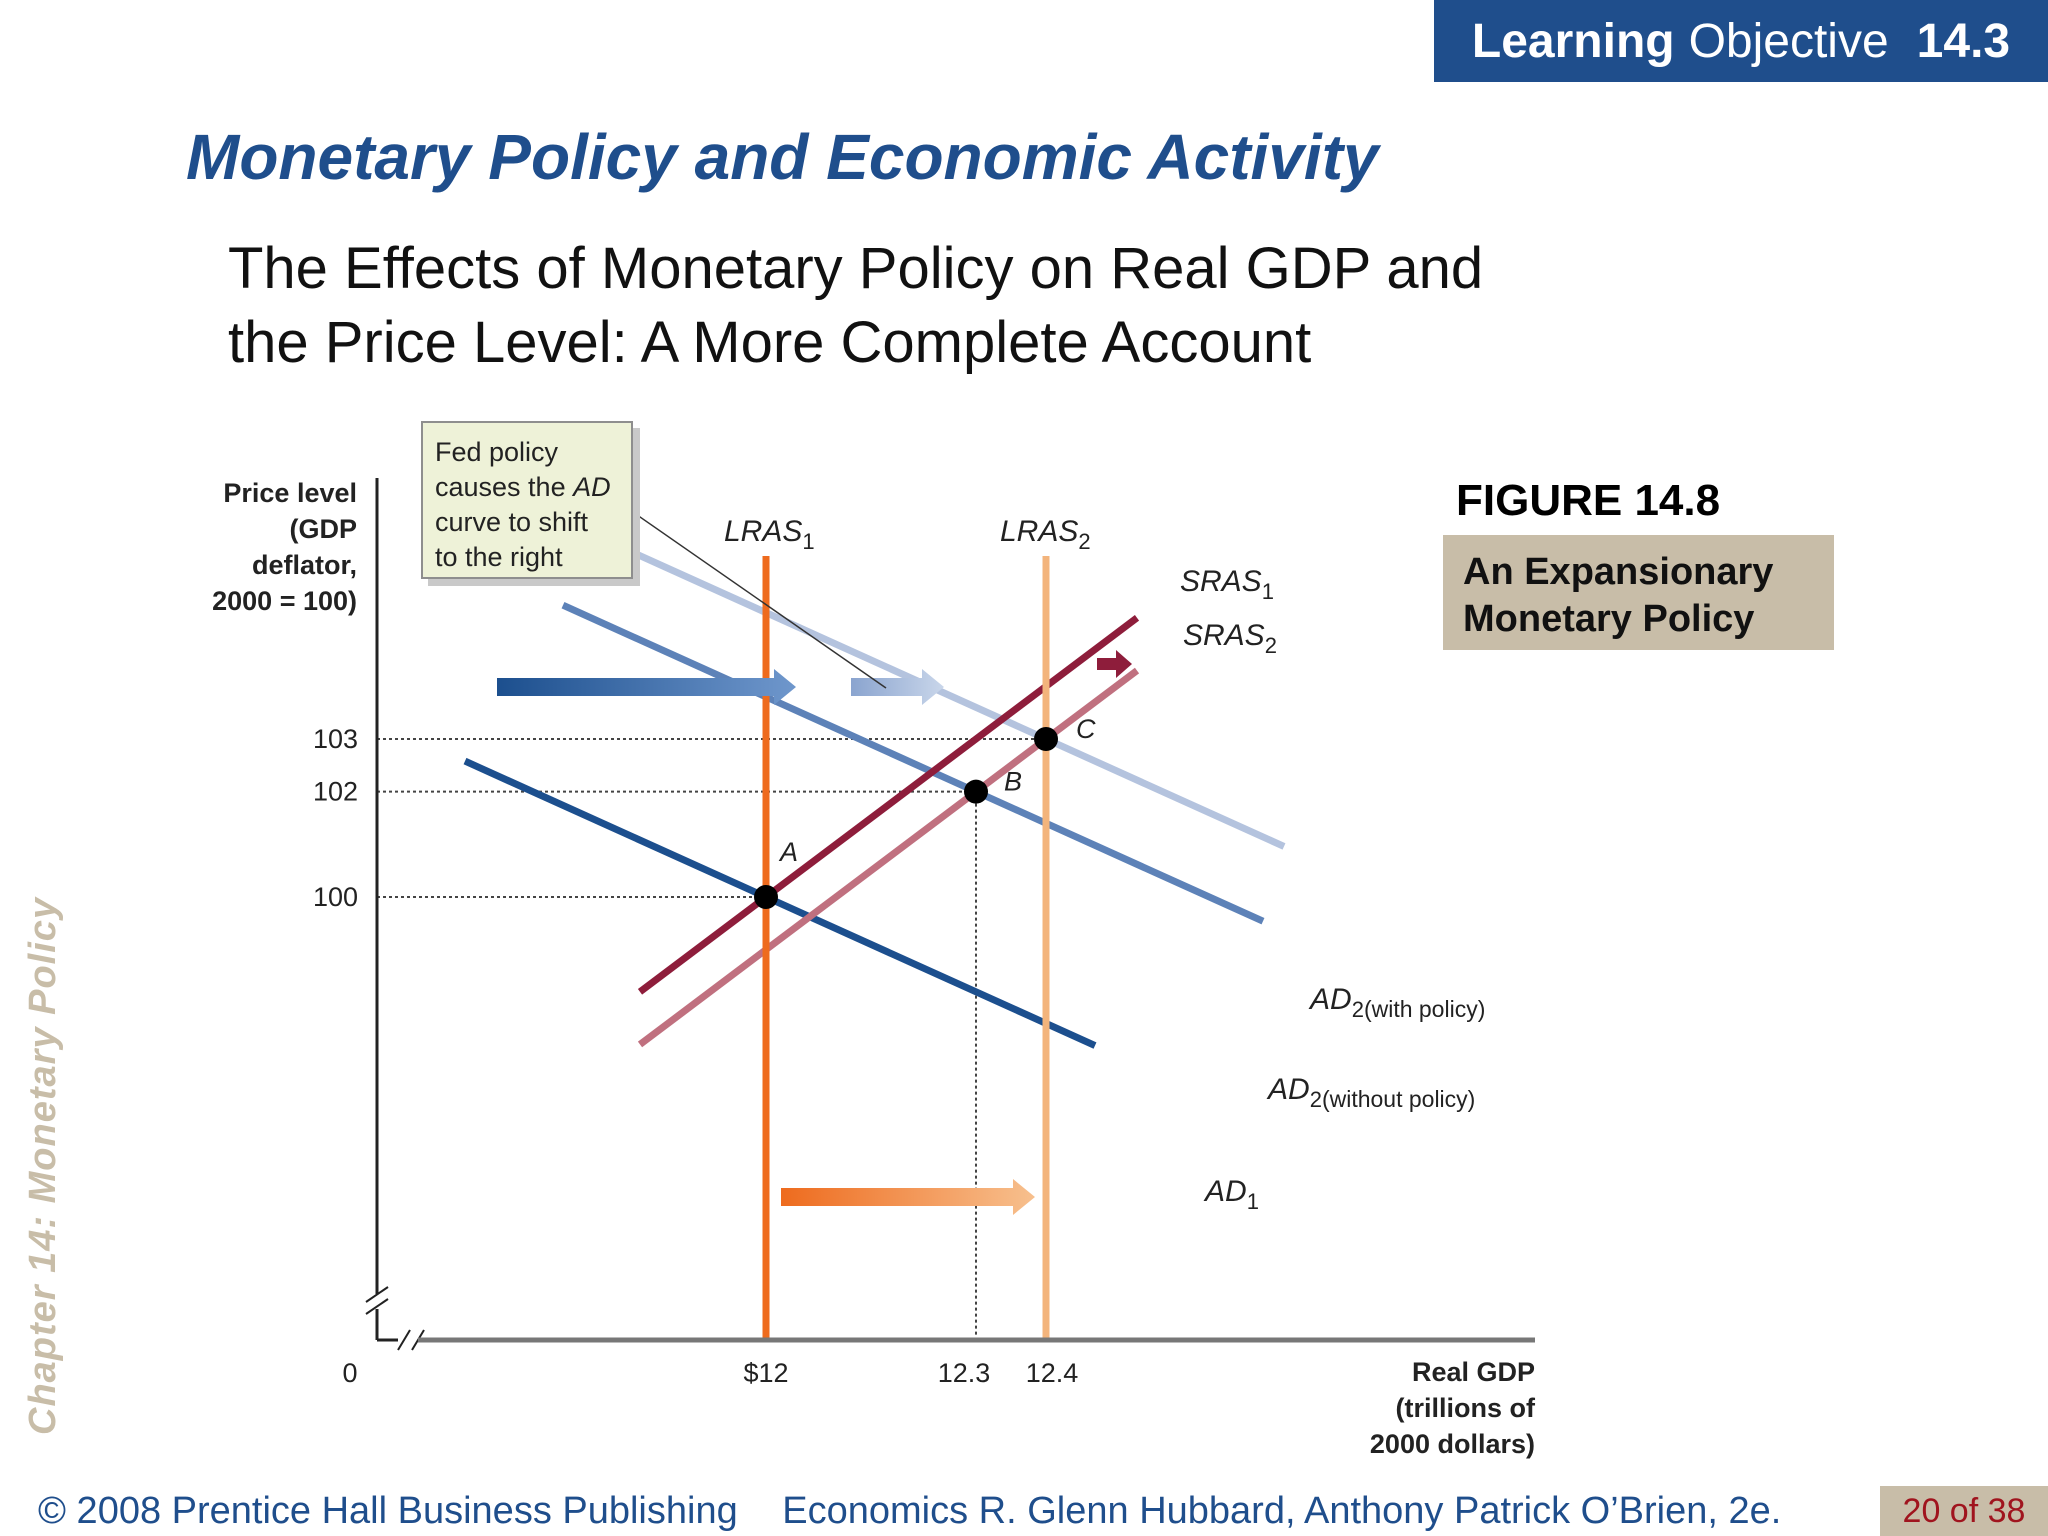 This screenshot has height=1536, width=2048. What do you see at coordinates (335, 792) in the screenshot?
I see `y-tick-102: 102` at bounding box center [335, 792].